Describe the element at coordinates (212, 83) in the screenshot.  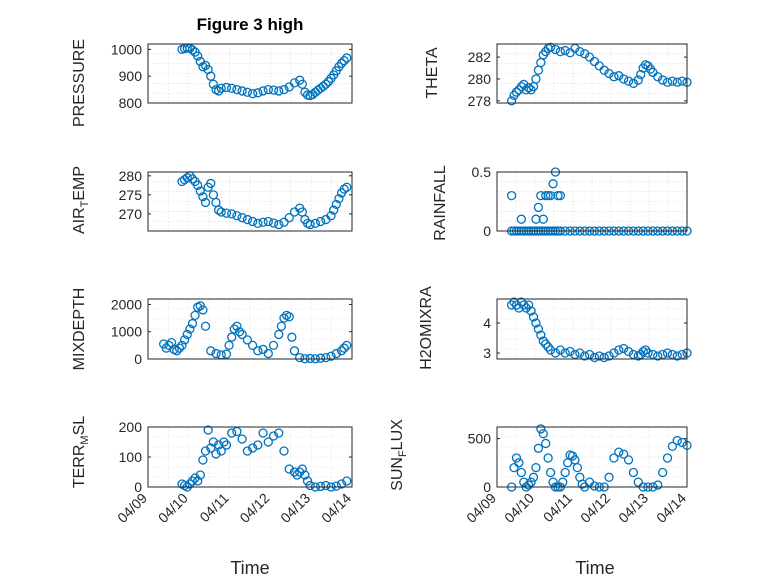
I see `panel-pressure: PRESSURE 800 900 1000` at that location.